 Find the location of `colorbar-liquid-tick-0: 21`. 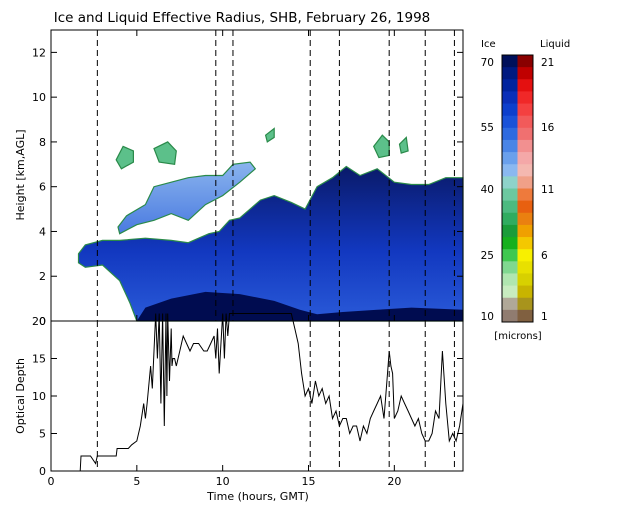

colorbar-liquid-tick-0: 21 is located at coordinates (547, 63).